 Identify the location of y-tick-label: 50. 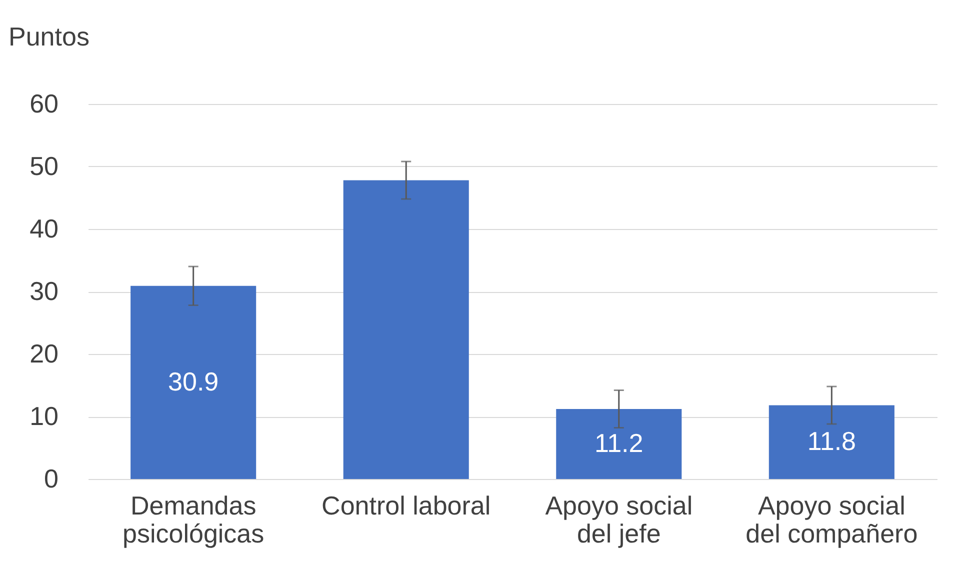
(44, 166).